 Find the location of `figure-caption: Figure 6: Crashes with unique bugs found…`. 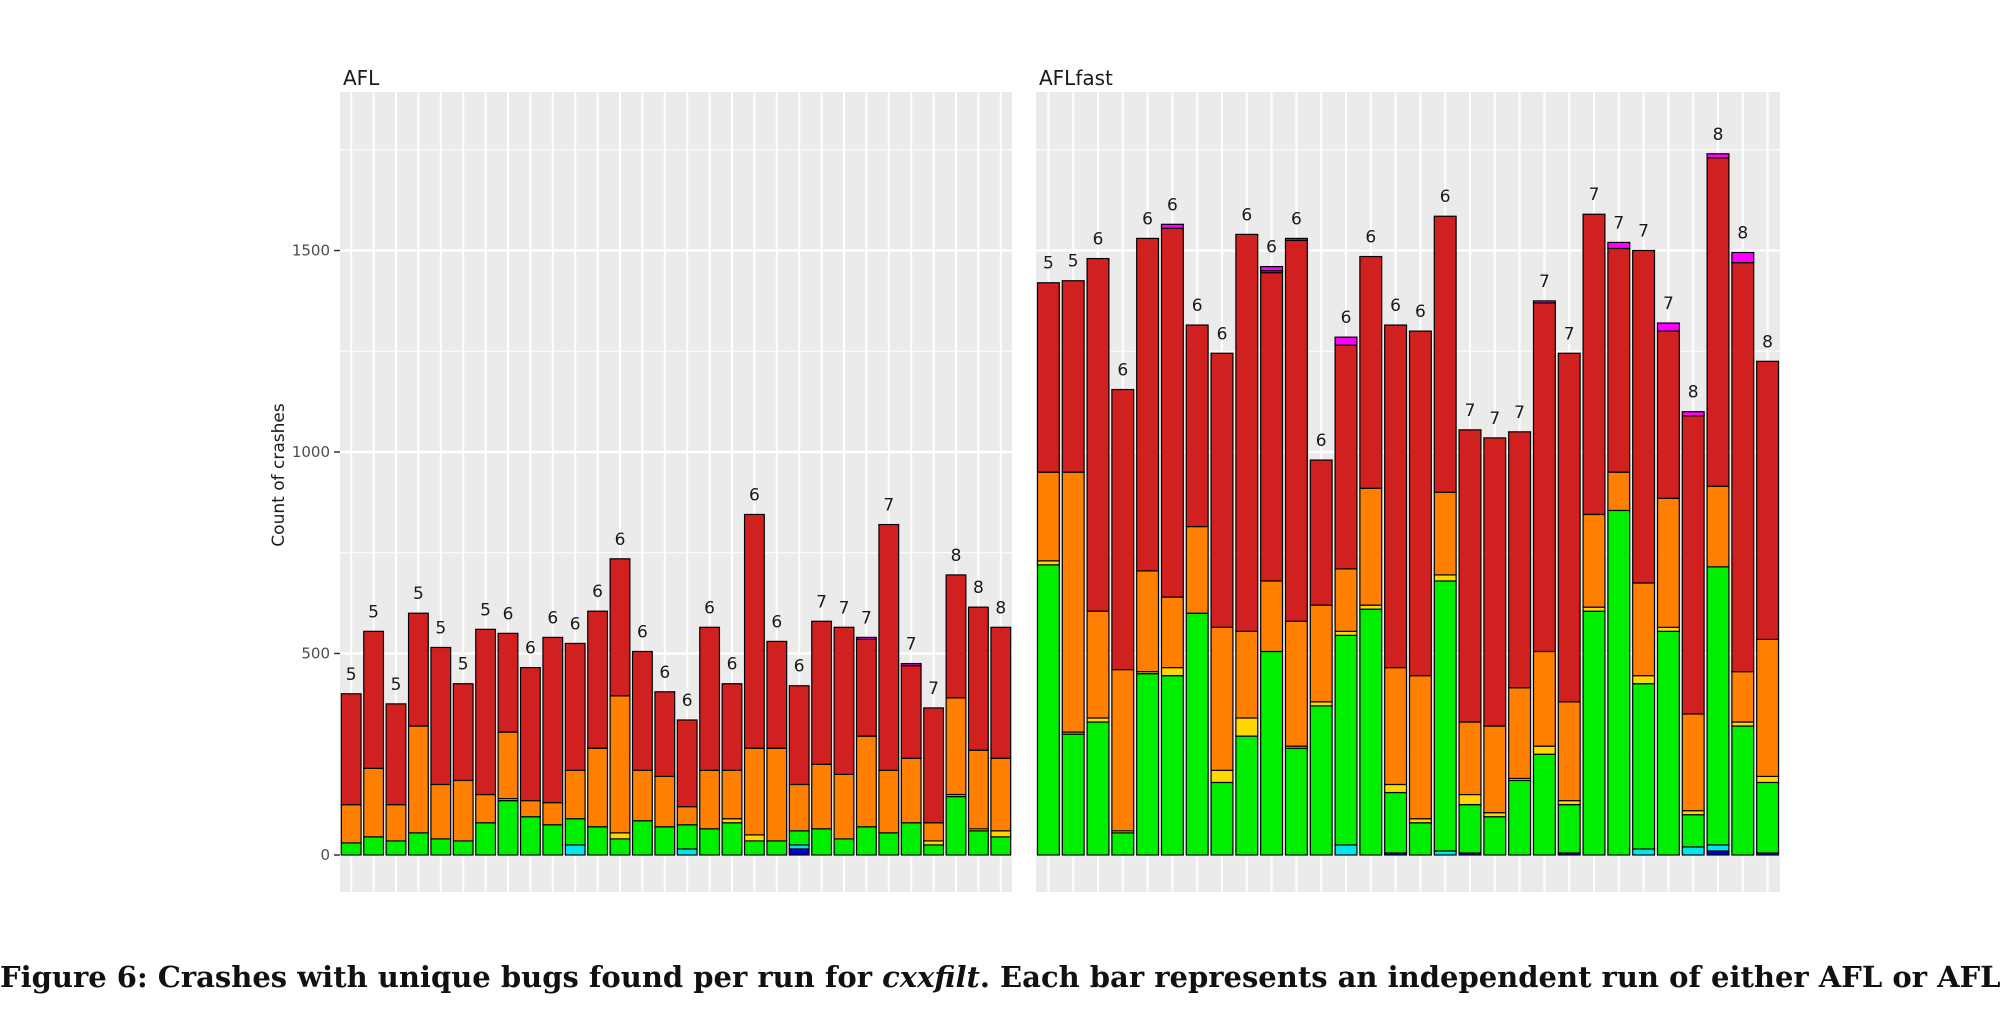

figure-caption: Figure 6: Crashes with unique bugs found… is located at coordinates (1000, 977).